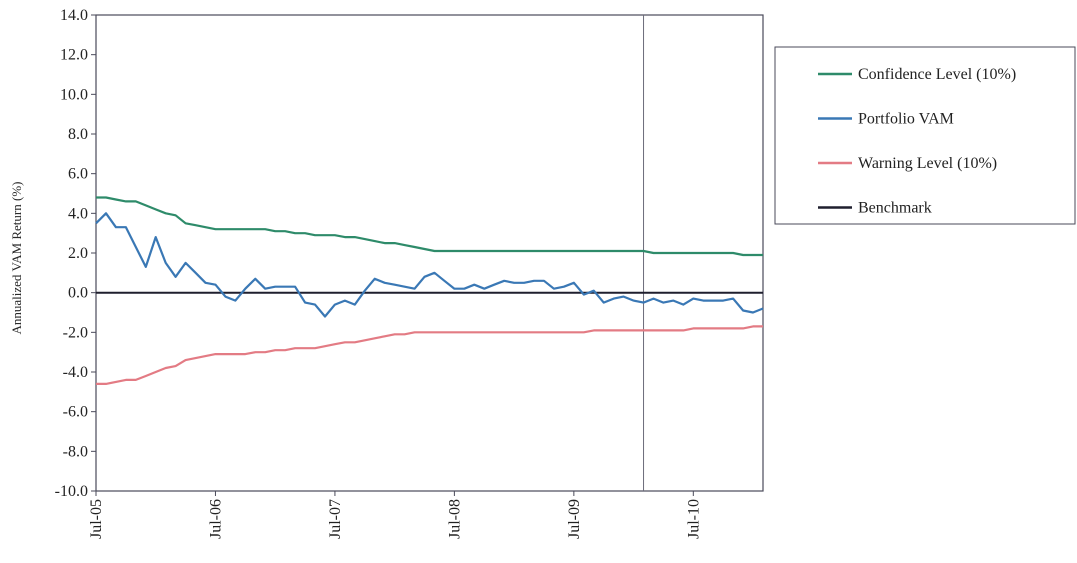 This screenshot has height=563, width=1077. Describe the element at coordinates (429, 265) in the screenshot. I see `series-line-portfolio-vam` at that location.